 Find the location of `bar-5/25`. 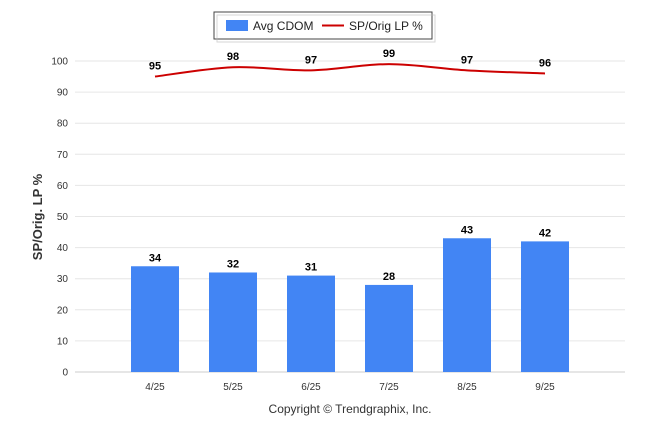

bar-5/25 is located at coordinates (233, 322).